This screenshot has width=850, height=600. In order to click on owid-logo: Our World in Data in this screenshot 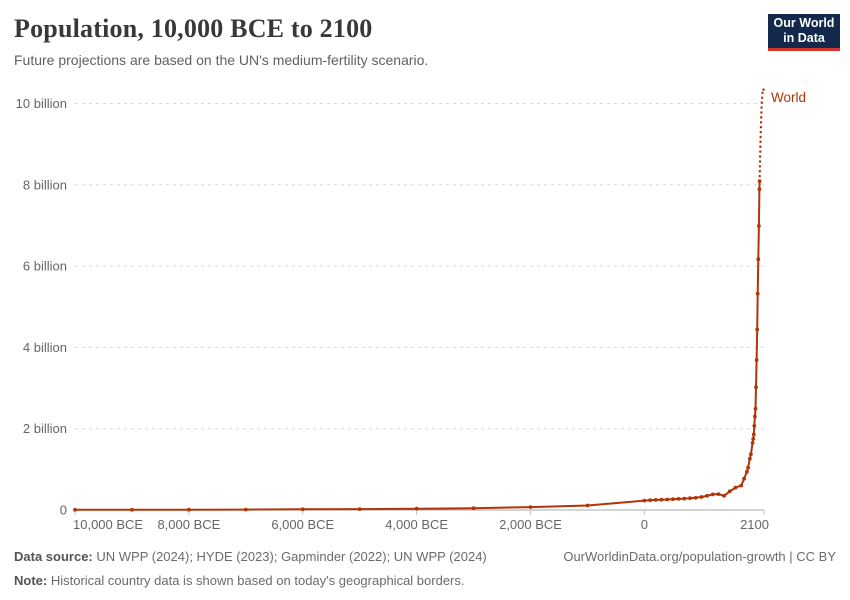, I will do `click(804, 32)`.